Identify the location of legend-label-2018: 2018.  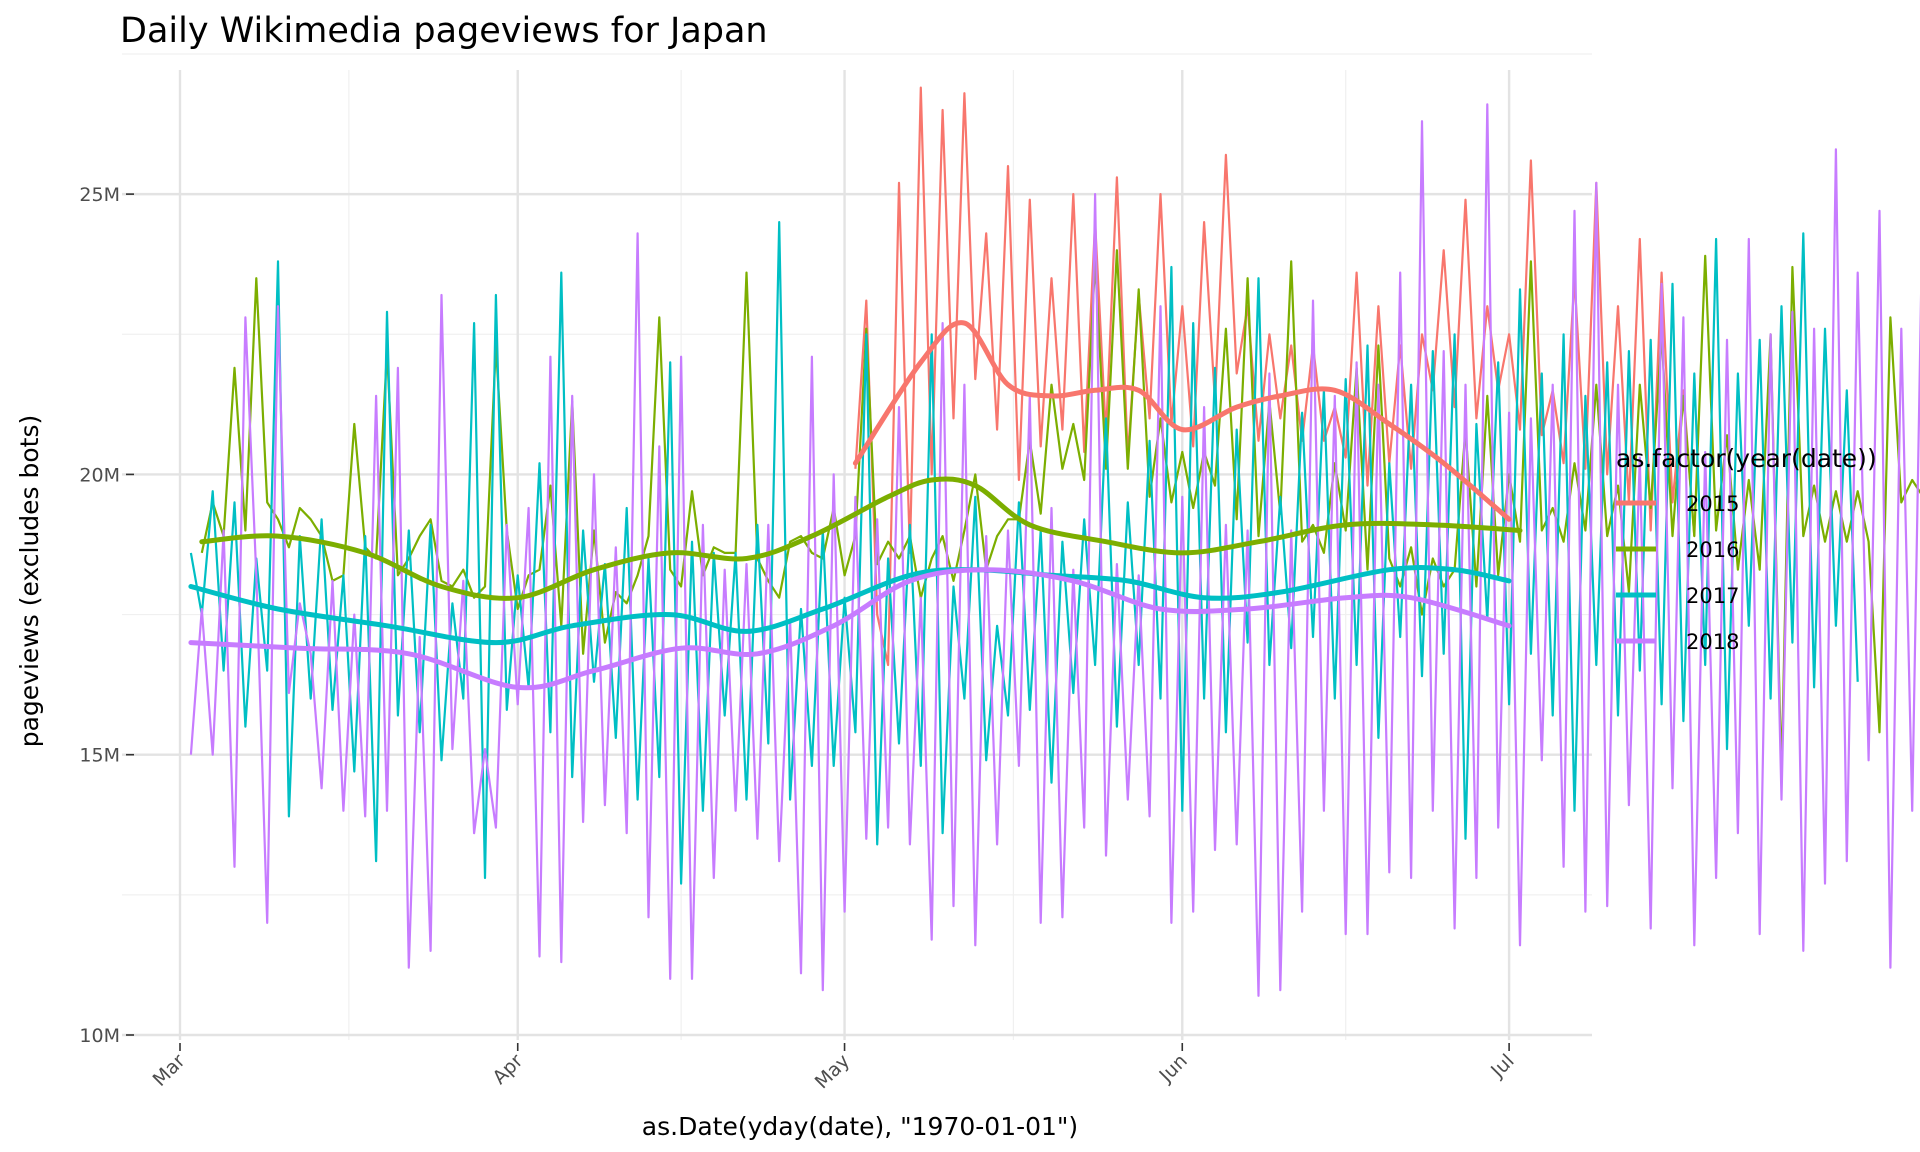
(1712, 642).